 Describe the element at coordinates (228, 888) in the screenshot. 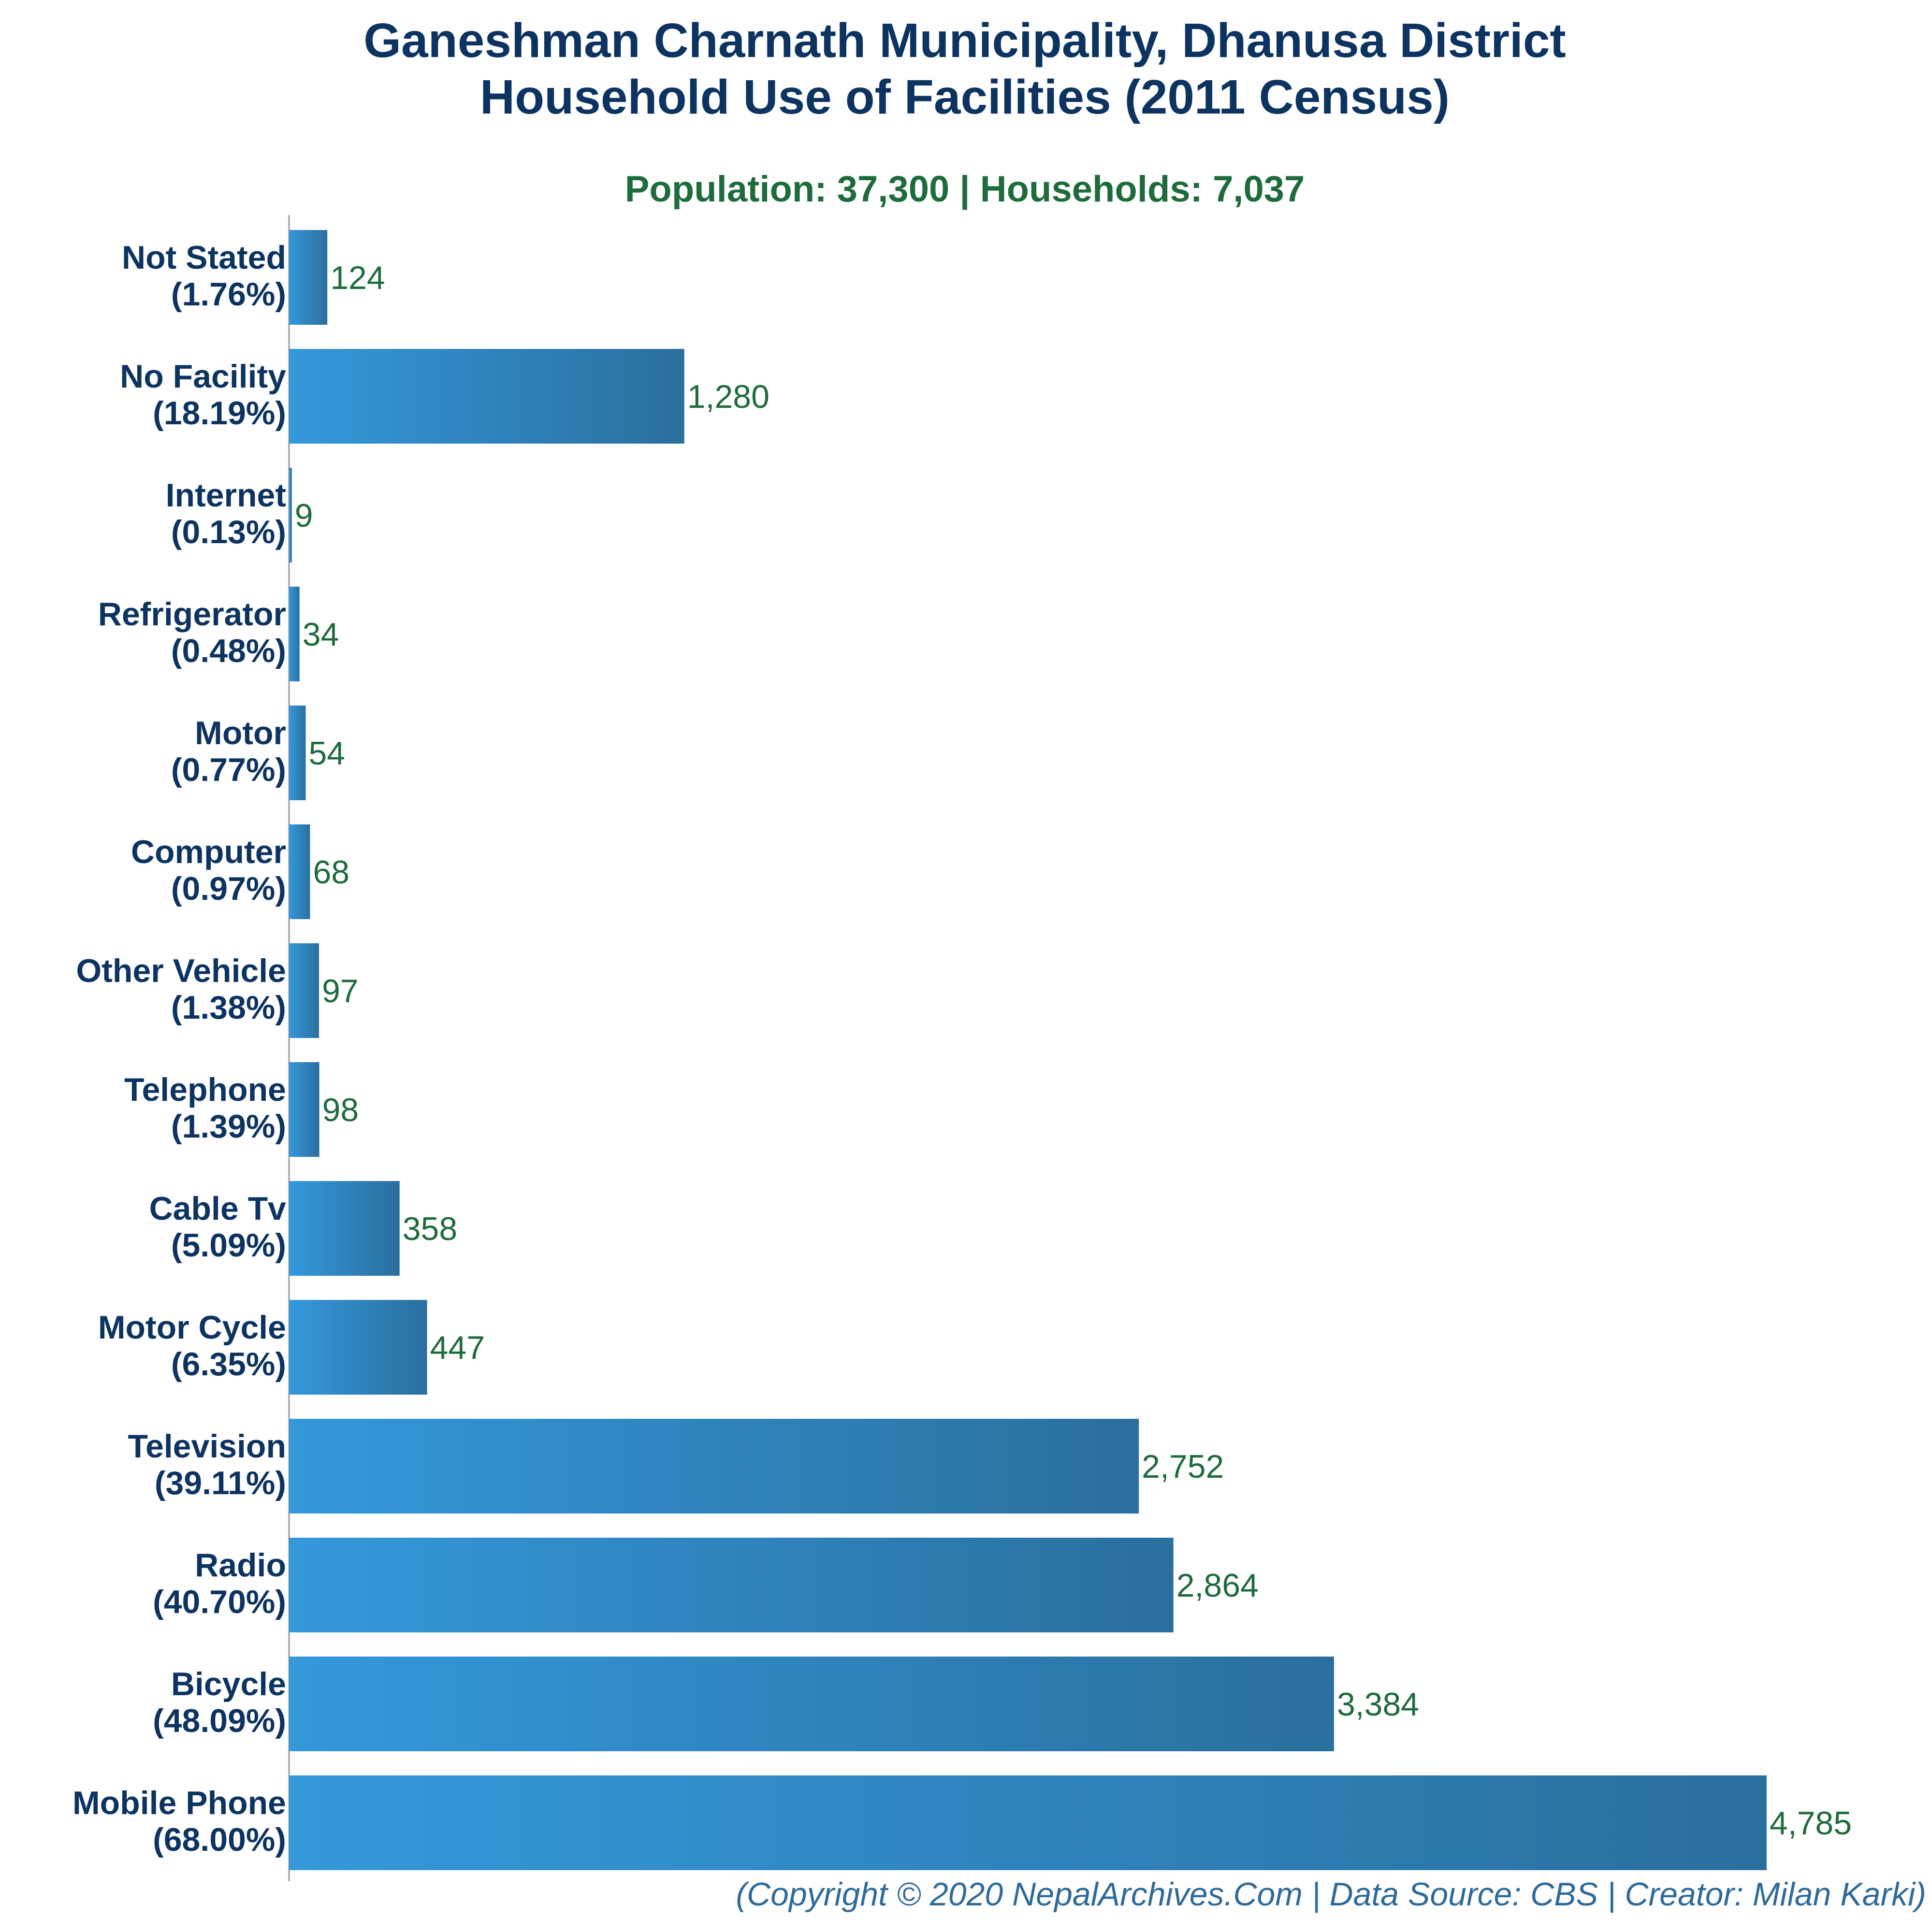

I see `category-percent-label: (0.97%)` at that location.